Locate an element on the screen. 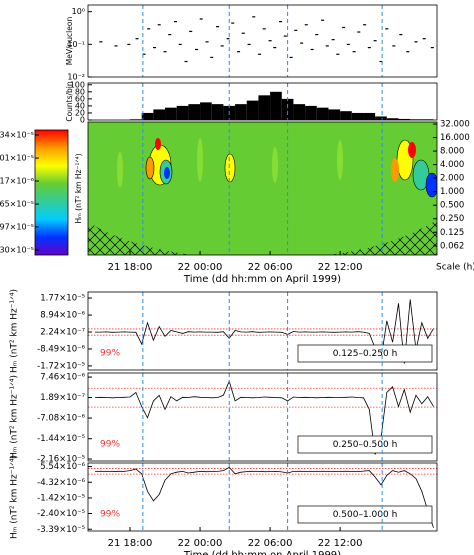  colorbar-tick-label: 1.01×10⁻⁵ is located at coordinates (17, 158).